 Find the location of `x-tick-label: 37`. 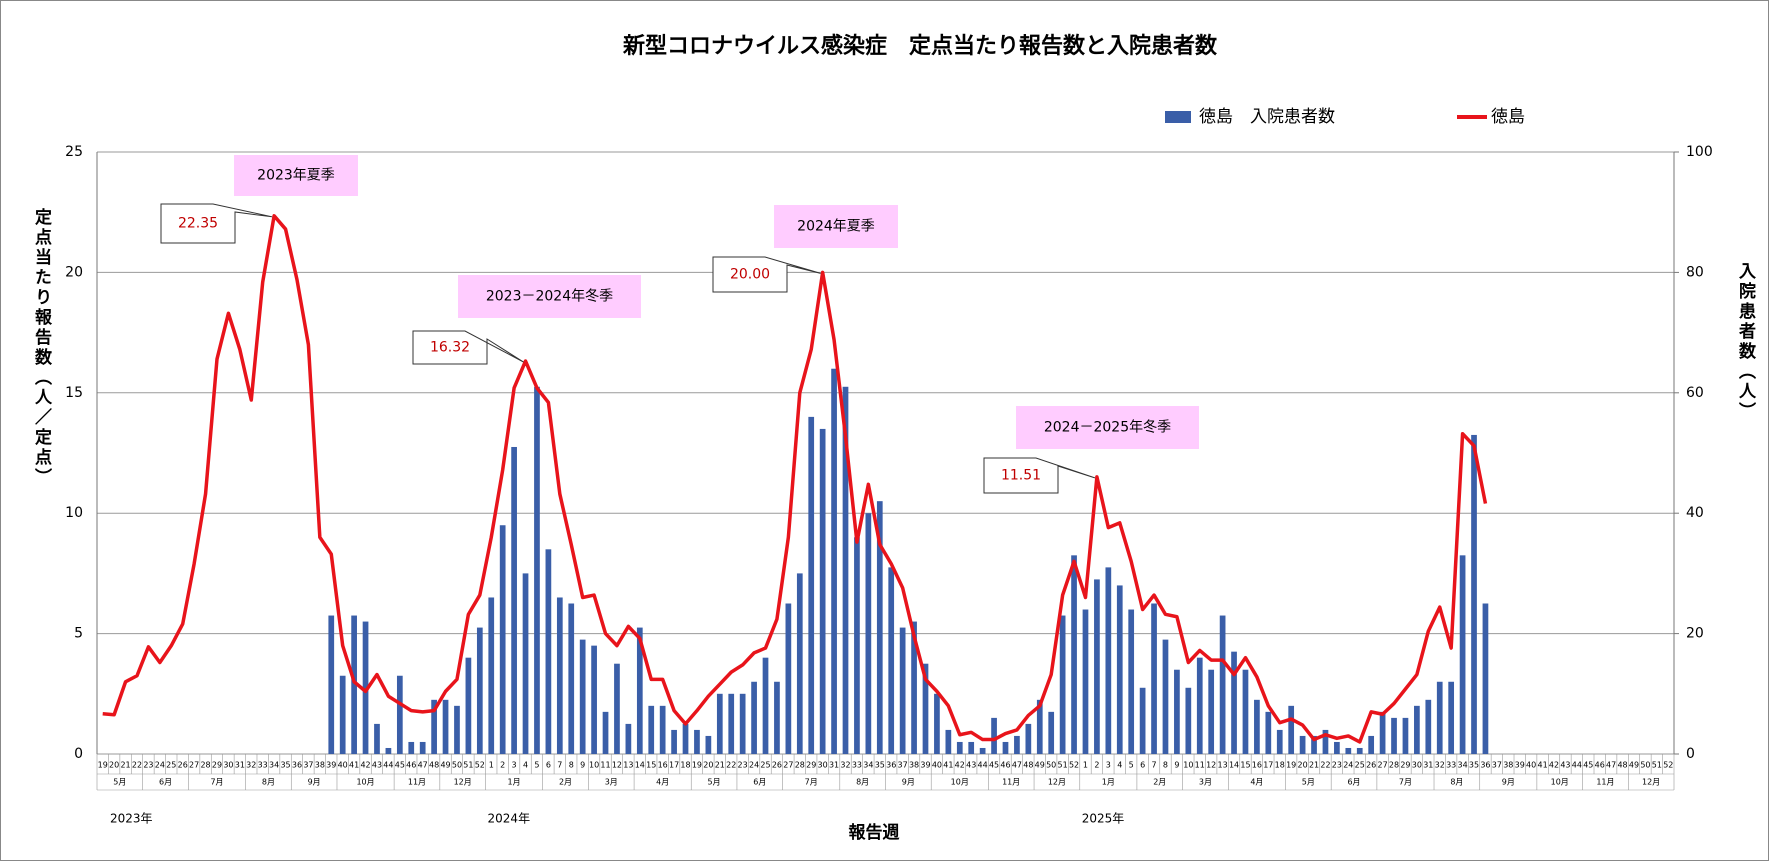

x-tick-label: 37 is located at coordinates (903, 765).